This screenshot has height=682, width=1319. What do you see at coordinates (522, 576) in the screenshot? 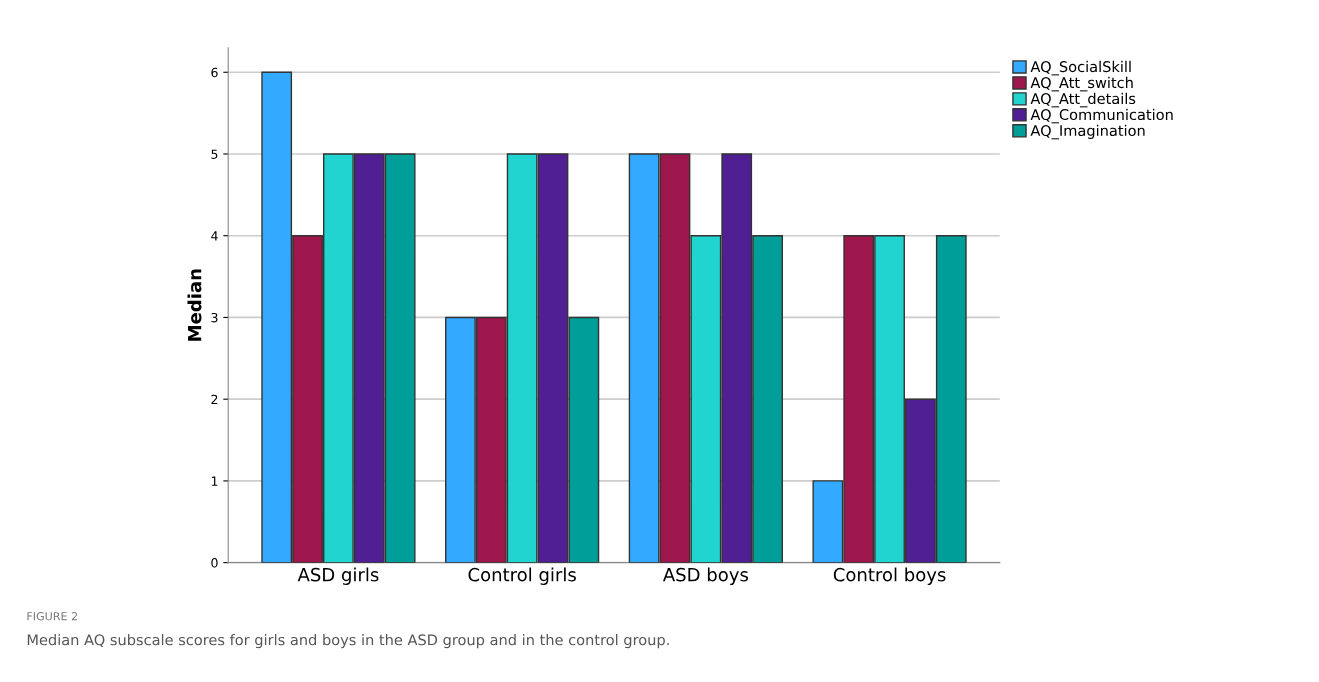
I see `x-tick-label: Control girls` at bounding box center [522, 576].